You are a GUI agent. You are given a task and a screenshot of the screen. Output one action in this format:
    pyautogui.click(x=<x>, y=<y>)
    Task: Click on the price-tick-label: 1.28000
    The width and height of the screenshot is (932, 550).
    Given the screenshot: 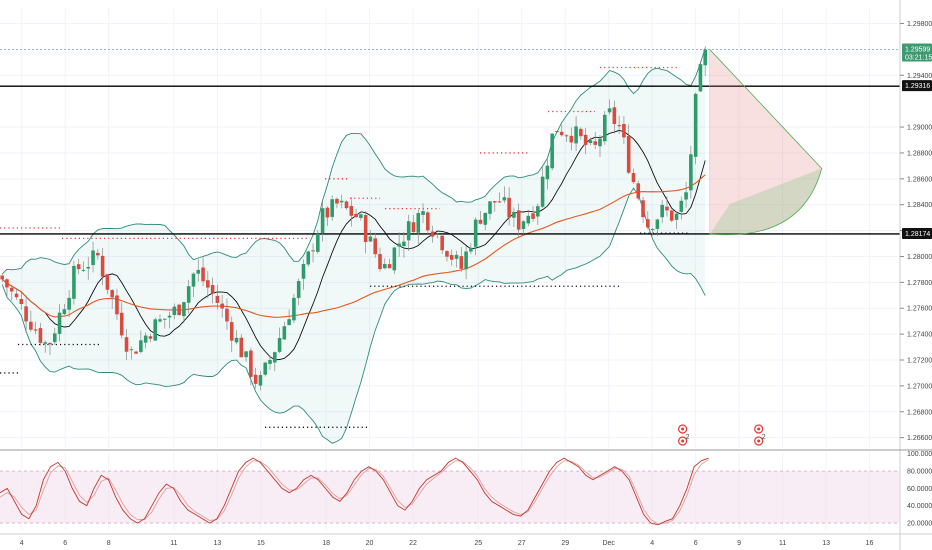 What is the action you would take?
    pyautogui.click(x=919, y=257)
    